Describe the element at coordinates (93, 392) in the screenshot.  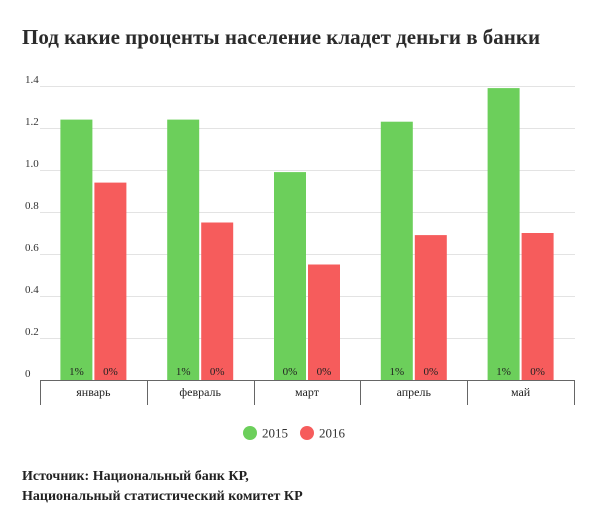
I see `x-tick-label: январь` at that location.